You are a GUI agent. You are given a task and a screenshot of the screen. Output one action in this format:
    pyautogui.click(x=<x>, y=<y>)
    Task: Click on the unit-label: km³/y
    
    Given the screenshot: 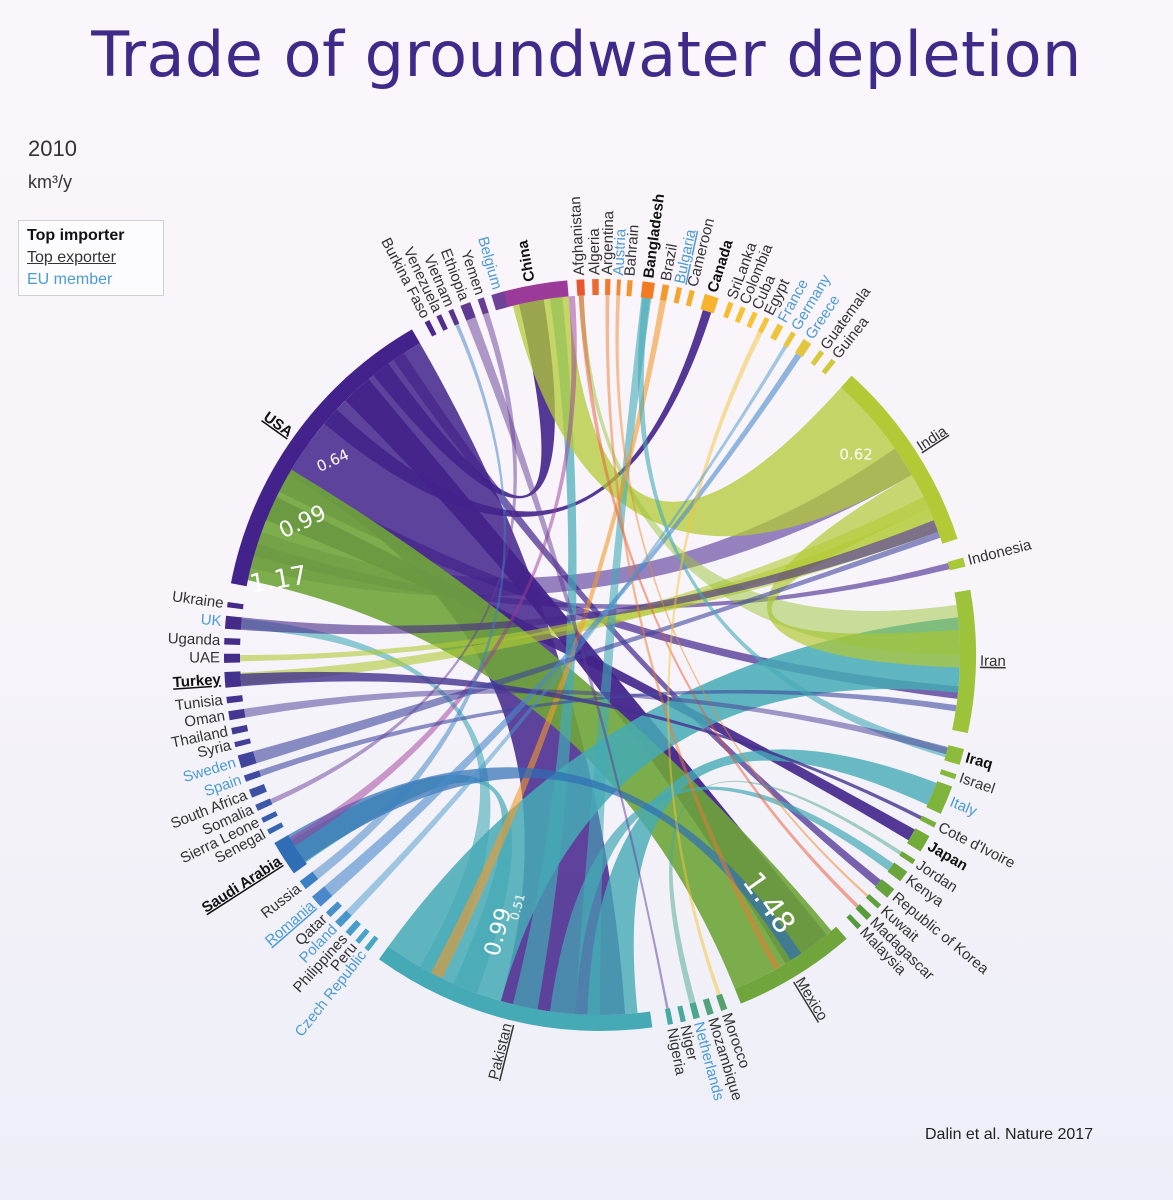 What is the action you would take?
    pyautogui.click(x=50, y=182)
    